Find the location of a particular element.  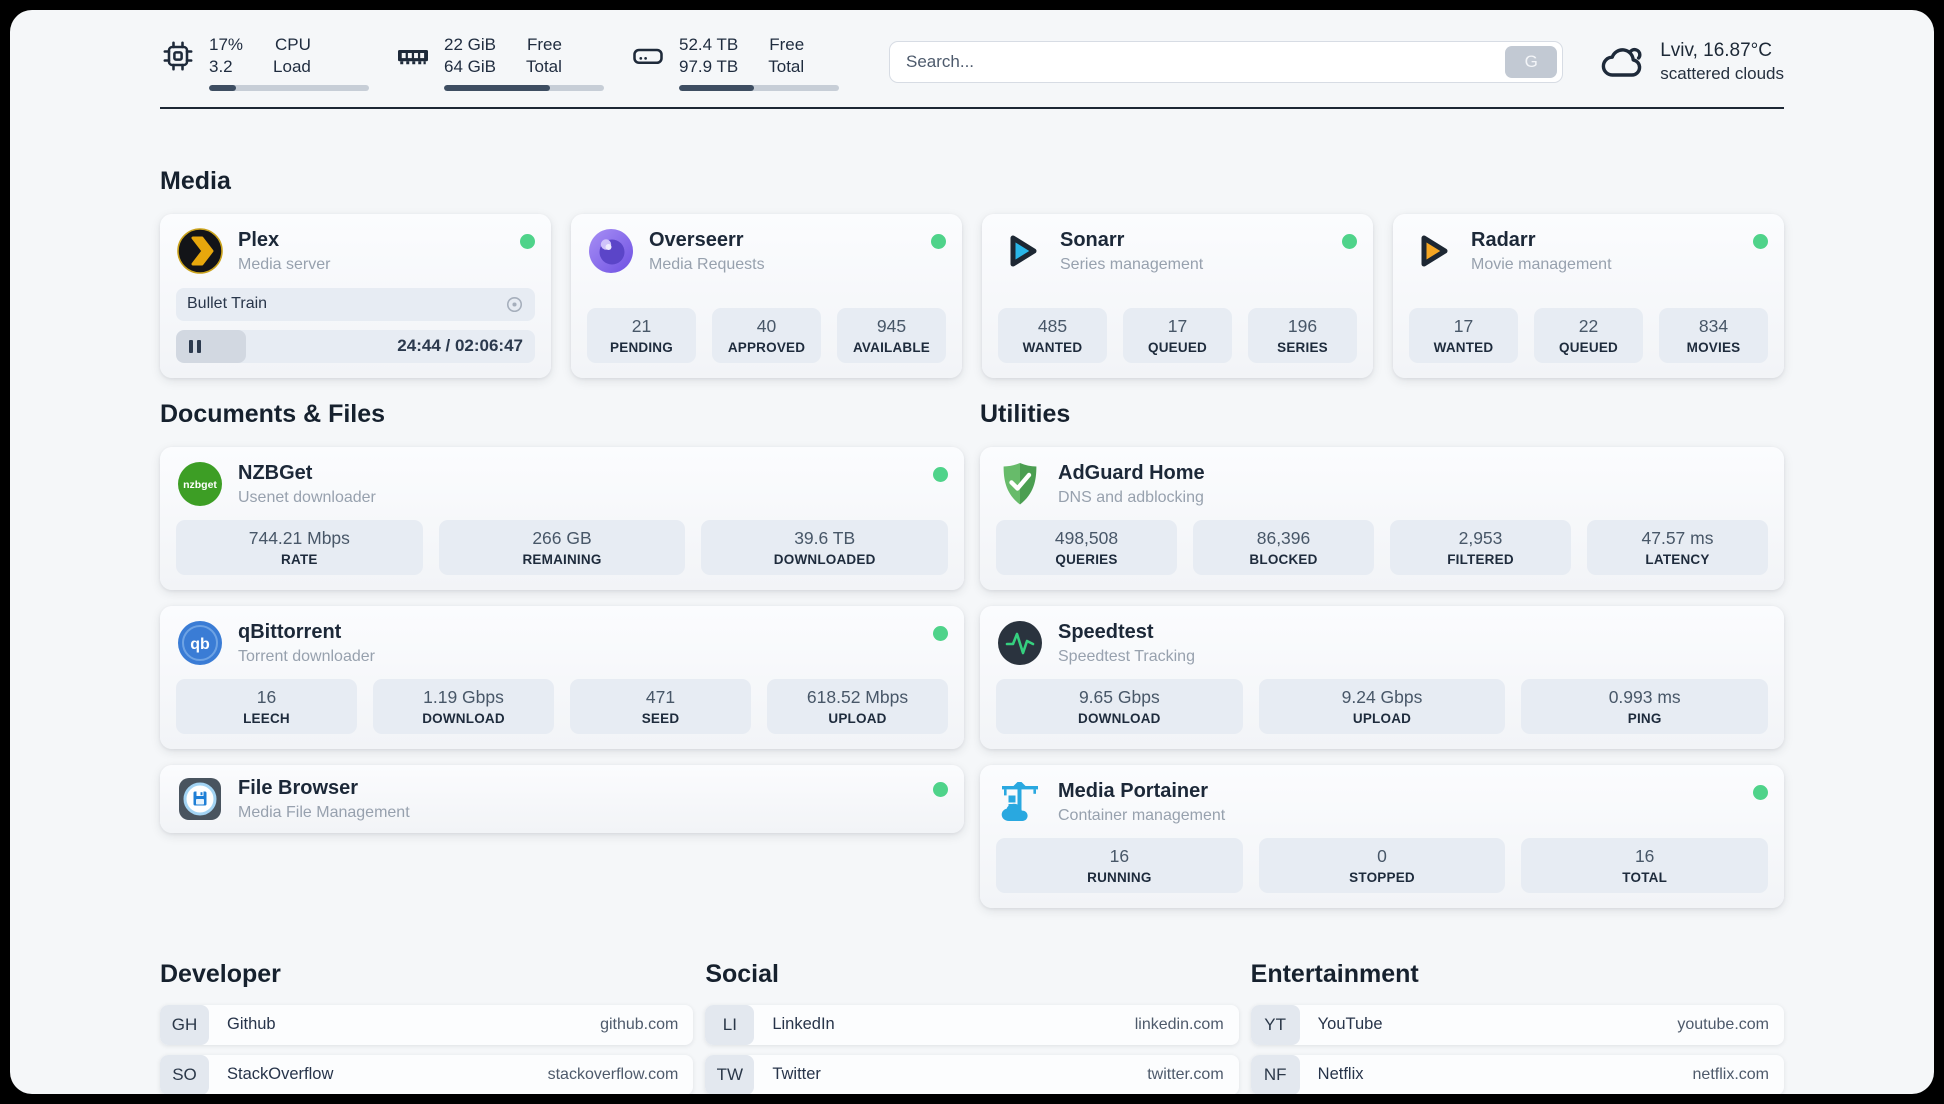

nzbget-icon: nzbget is located at coordinates (200, 484).